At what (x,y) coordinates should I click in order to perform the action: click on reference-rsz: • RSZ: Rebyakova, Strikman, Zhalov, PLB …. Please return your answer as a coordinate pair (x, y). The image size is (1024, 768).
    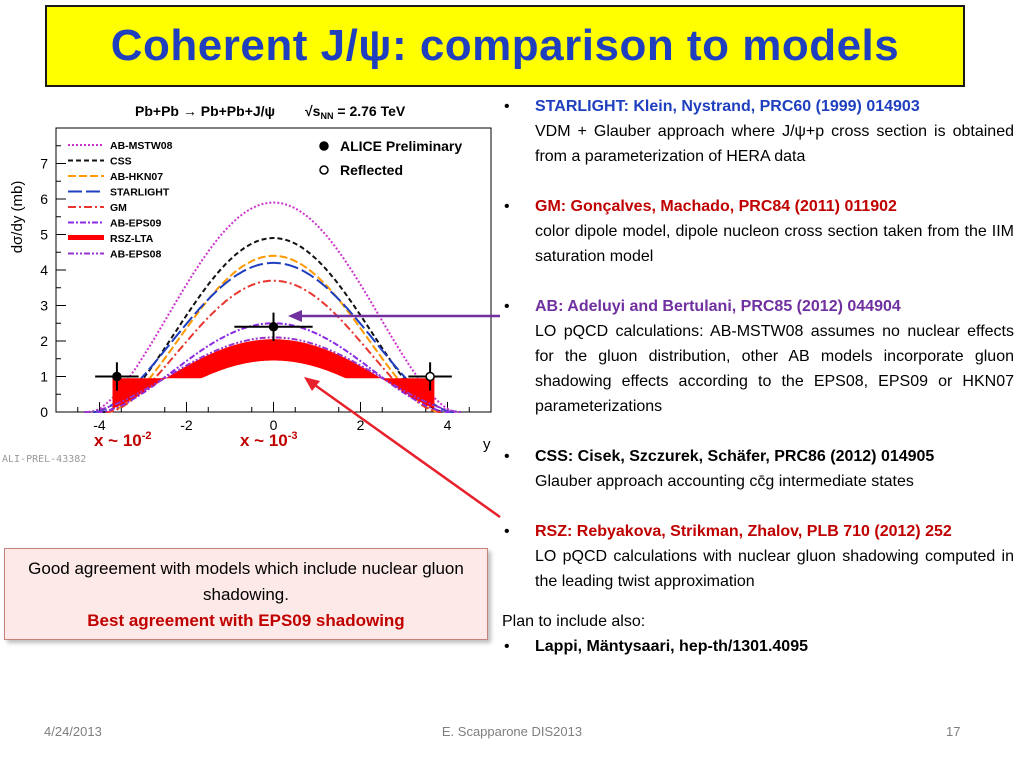
    Looking at the image, I should click on (757, 556).